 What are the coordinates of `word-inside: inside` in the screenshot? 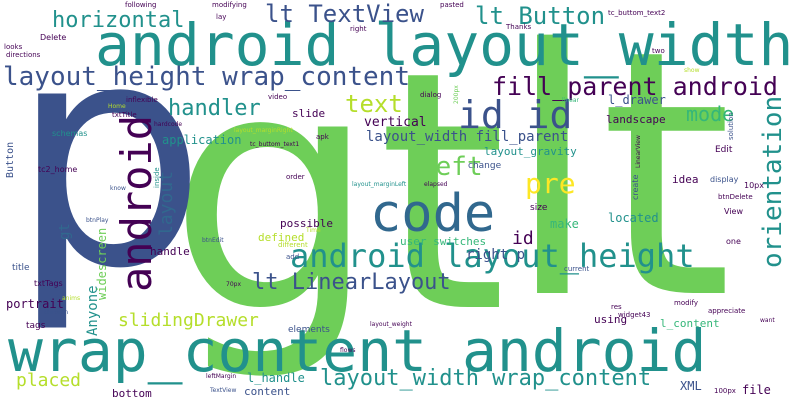 It's located at (157, 177).